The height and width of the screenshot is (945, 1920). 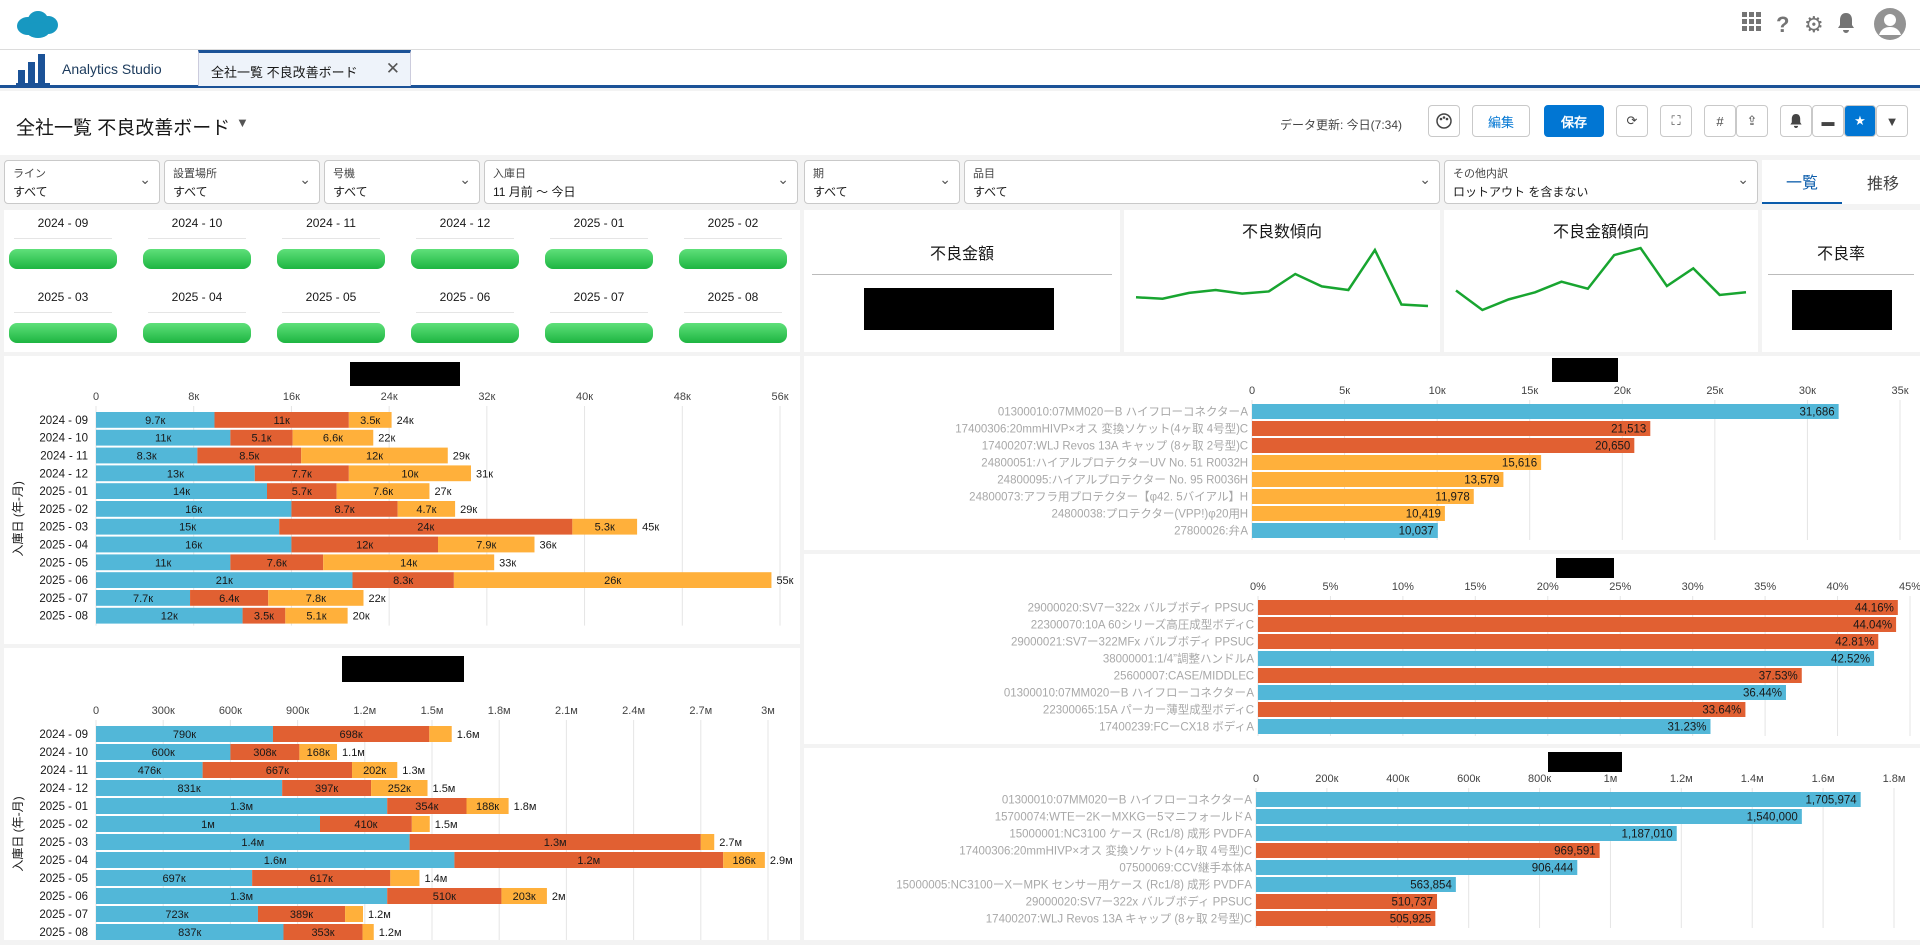 I want to click on category-code: H, so click(x=1244, y=515).